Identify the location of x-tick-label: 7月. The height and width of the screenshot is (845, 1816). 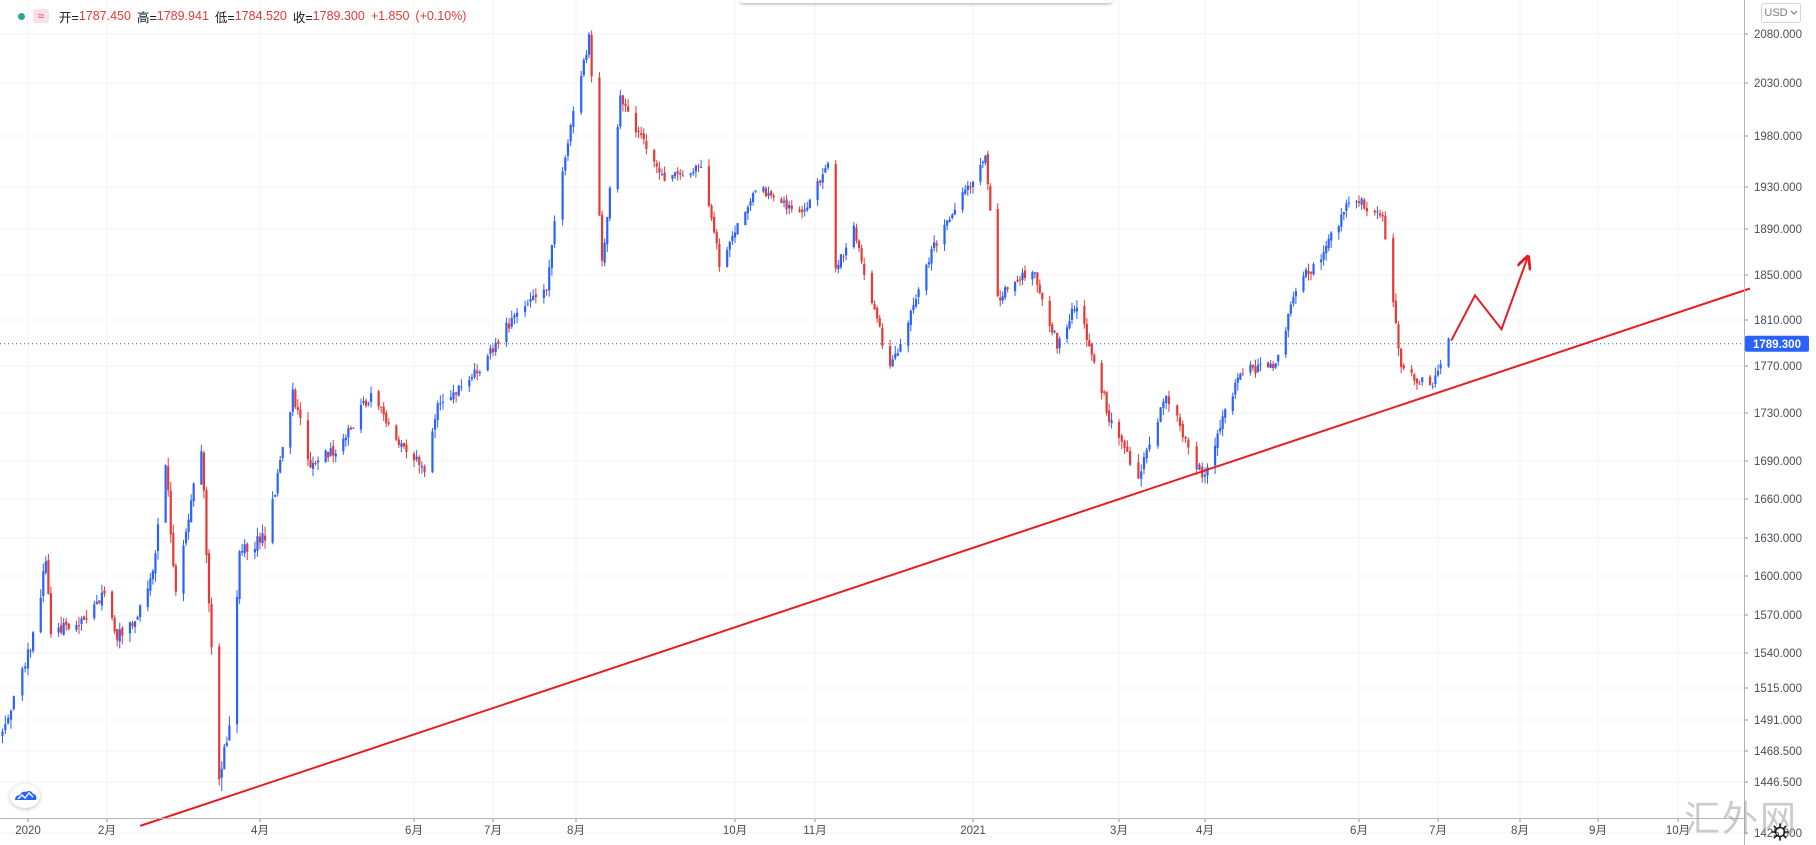
(493, 831).